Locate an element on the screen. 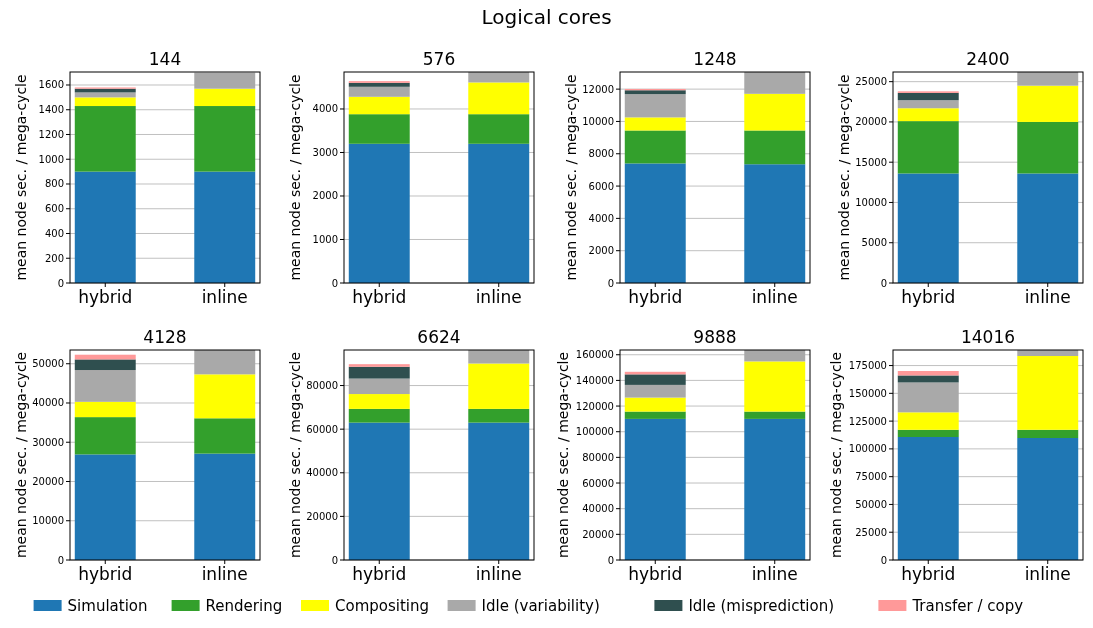 This screenshot has width=1093, height=628. y-tick-label: 125000 is located at coordinates (867, 421).